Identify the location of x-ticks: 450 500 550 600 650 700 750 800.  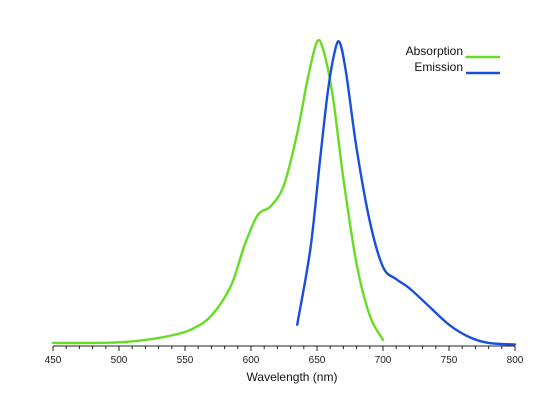
(284, 356).